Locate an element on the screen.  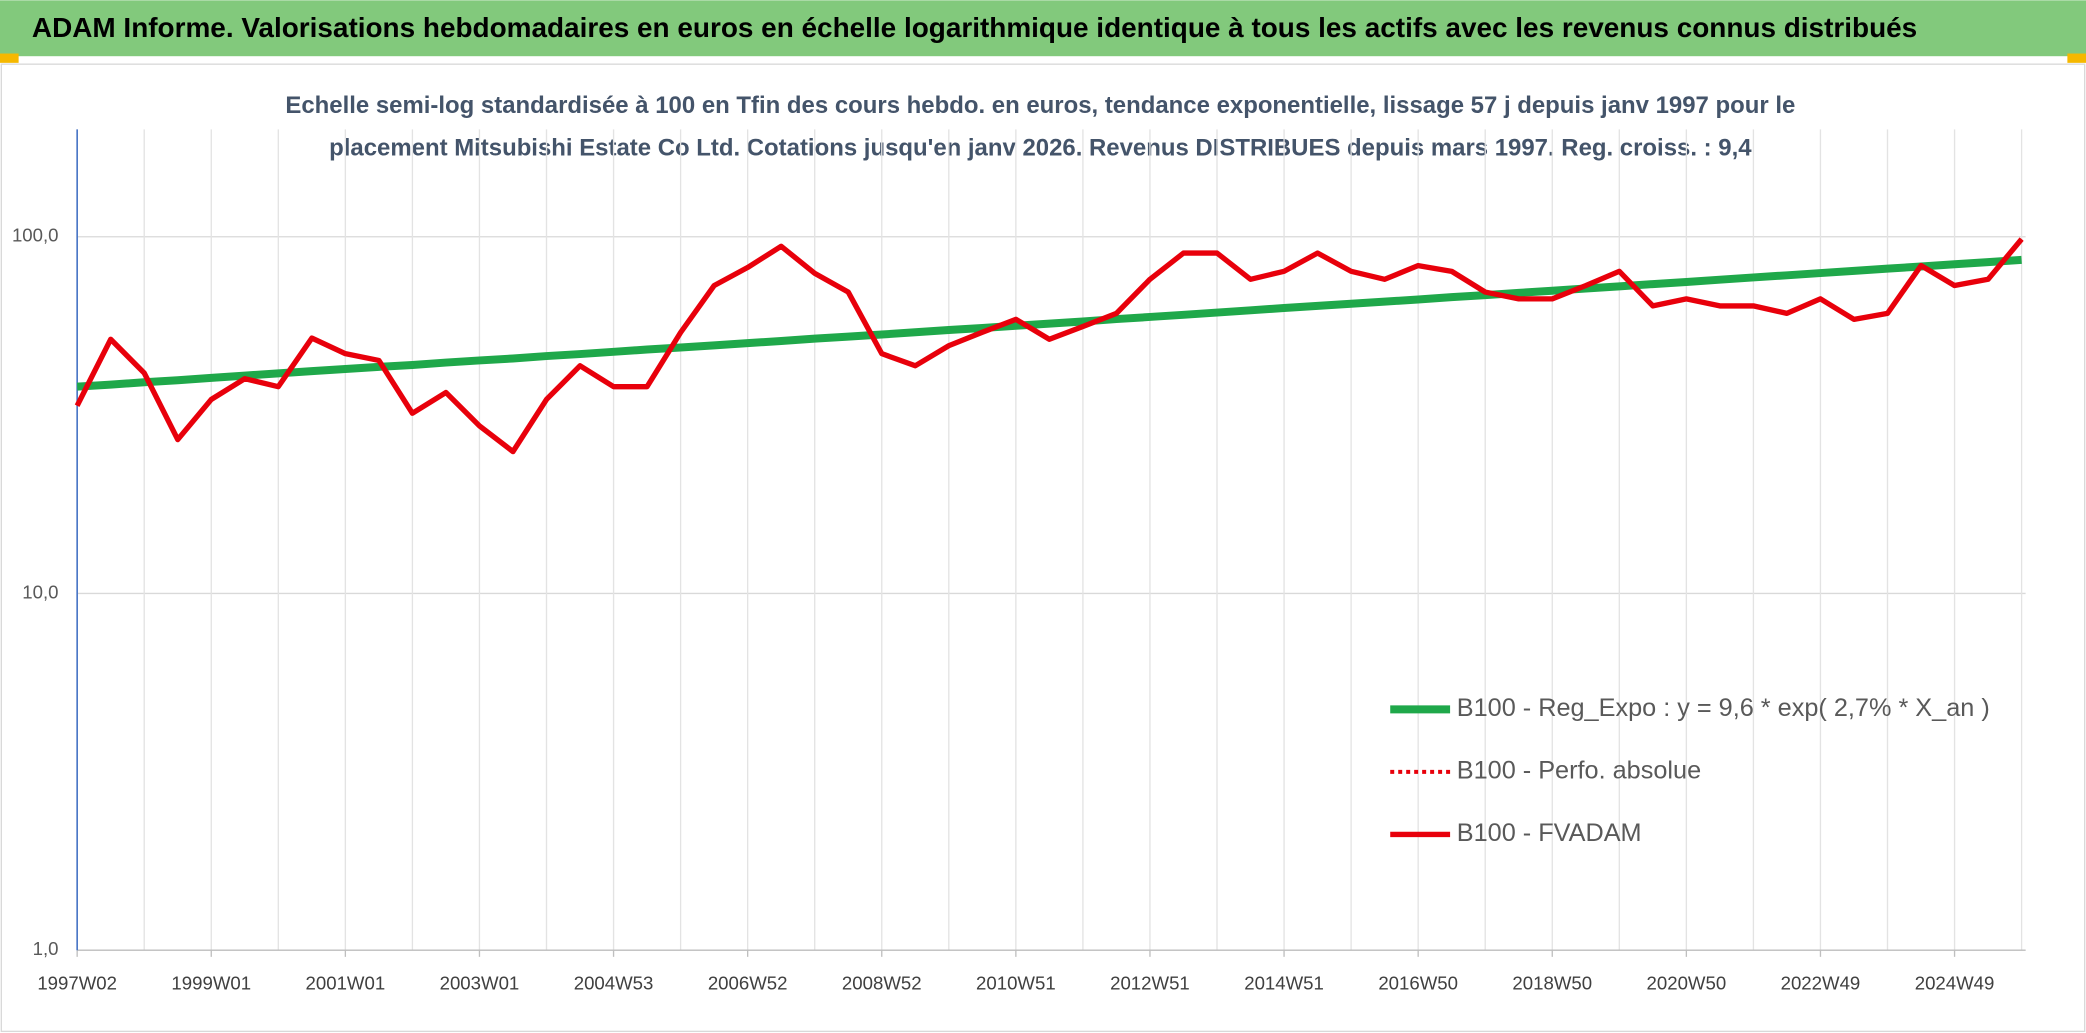
x-tick-label: 2004W53 is located at coordinates (614, 983).